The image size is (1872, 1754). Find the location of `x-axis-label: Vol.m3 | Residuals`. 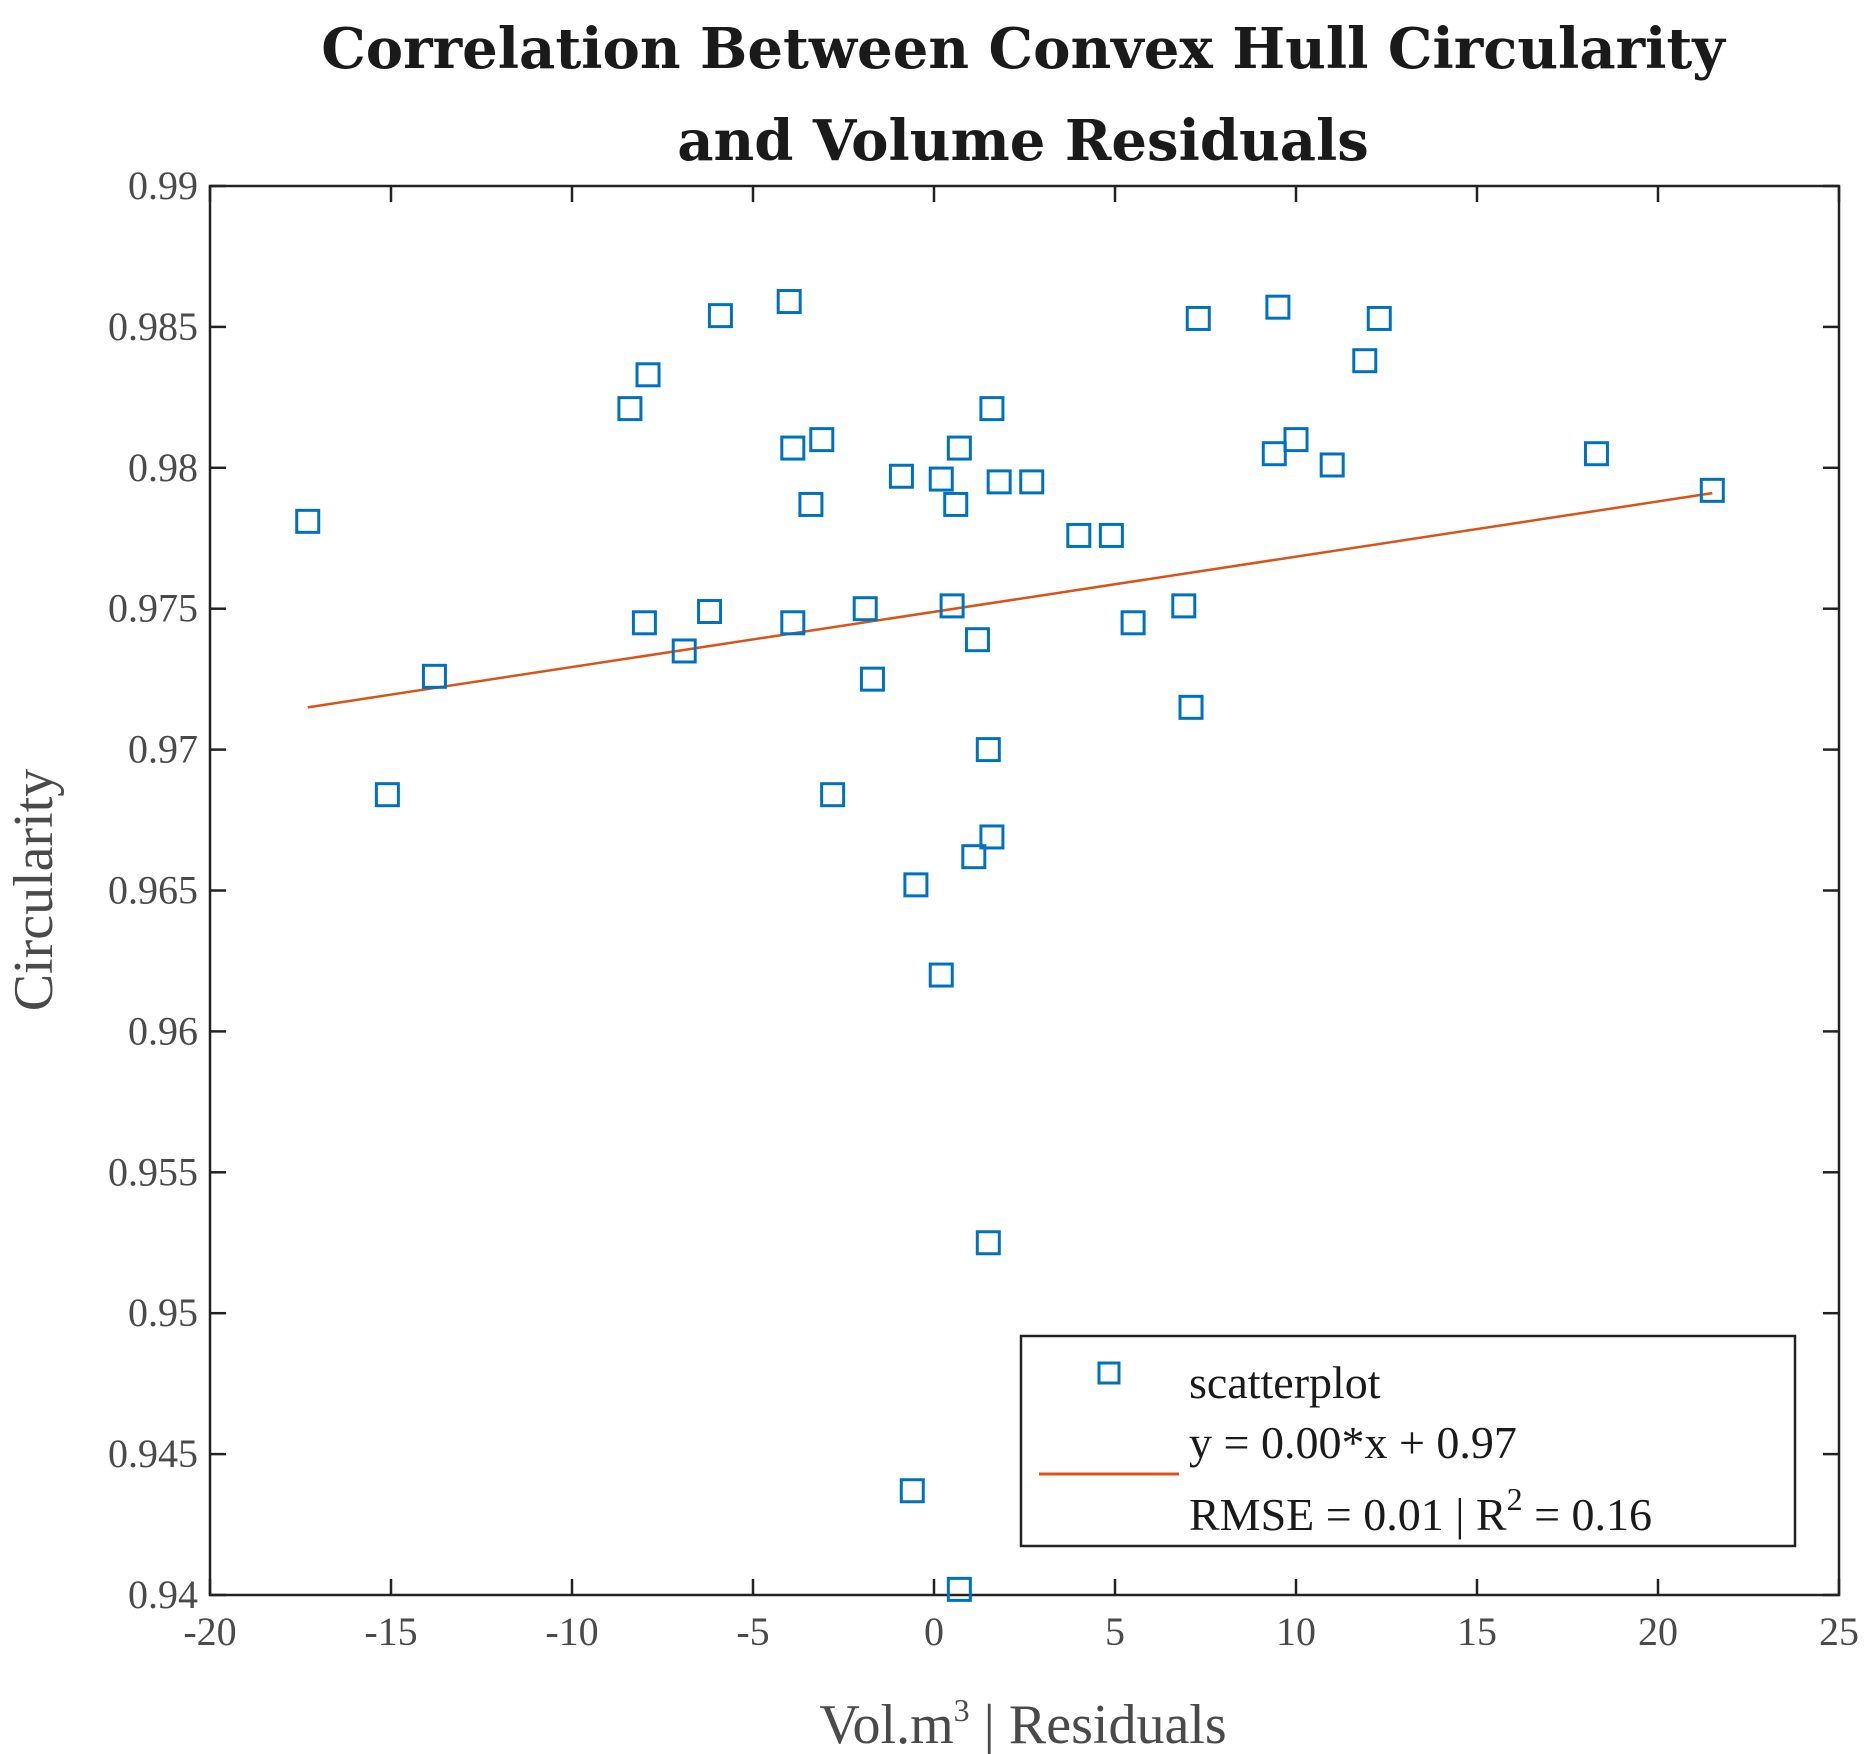

x-axis-label: Vol.m3 | Residuals is located at coordinates (1022, 1723).